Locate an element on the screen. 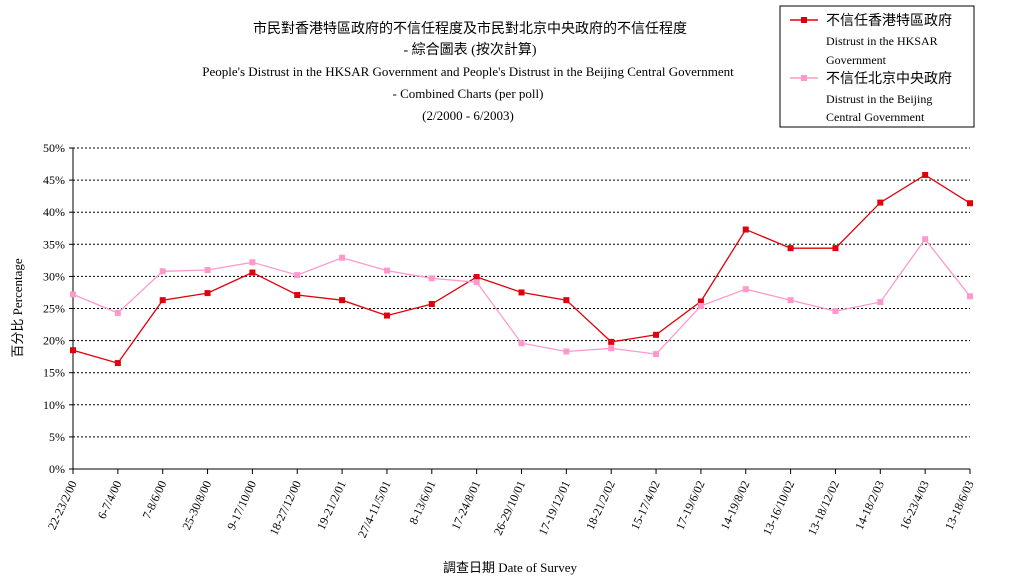  y-tick-label: 10% is located at coordinates (54, 405).